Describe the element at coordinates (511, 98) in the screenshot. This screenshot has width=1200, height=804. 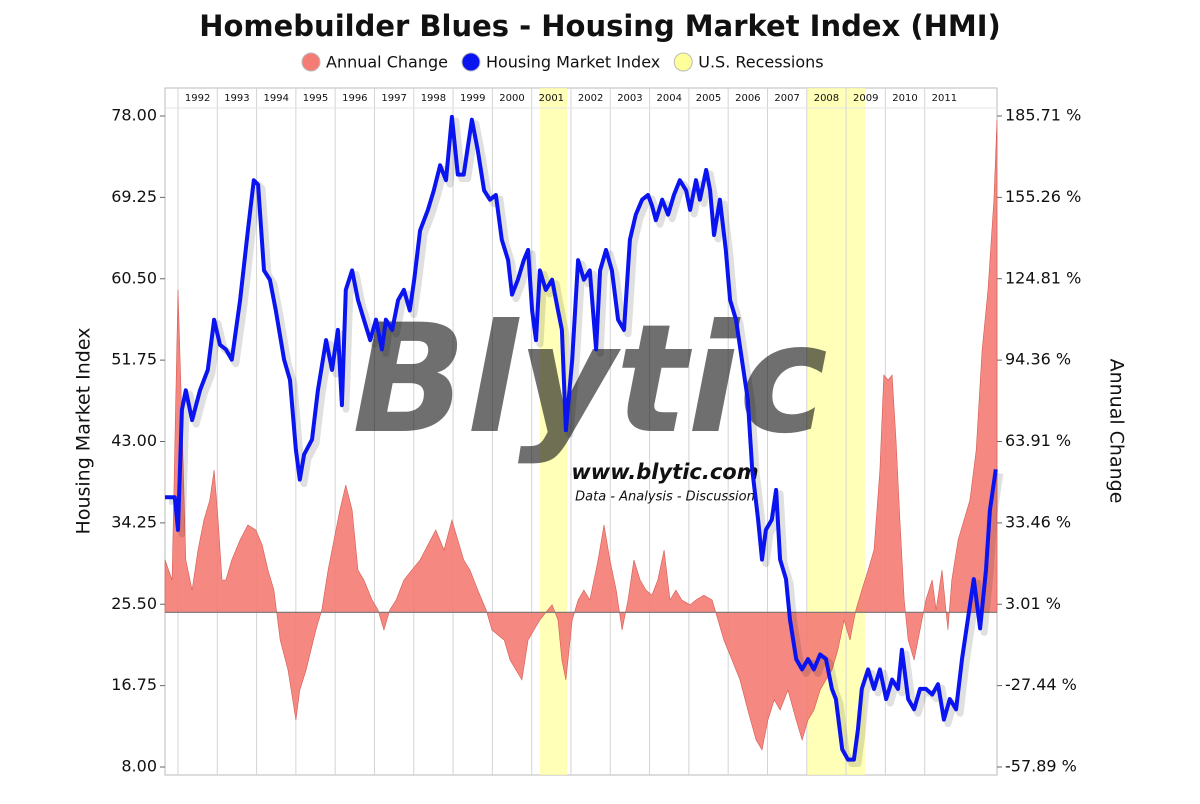
I see `x-tick-label: 2000` at that location.